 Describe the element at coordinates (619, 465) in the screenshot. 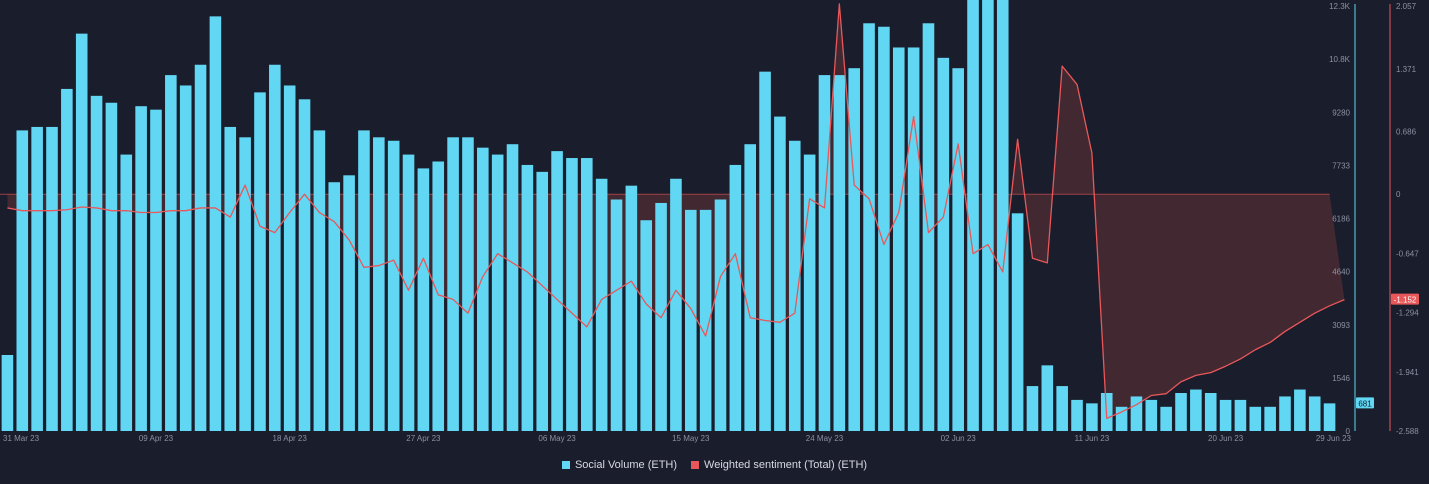

I see `legend-item-volume: Social Volume (ETH)` at that location.